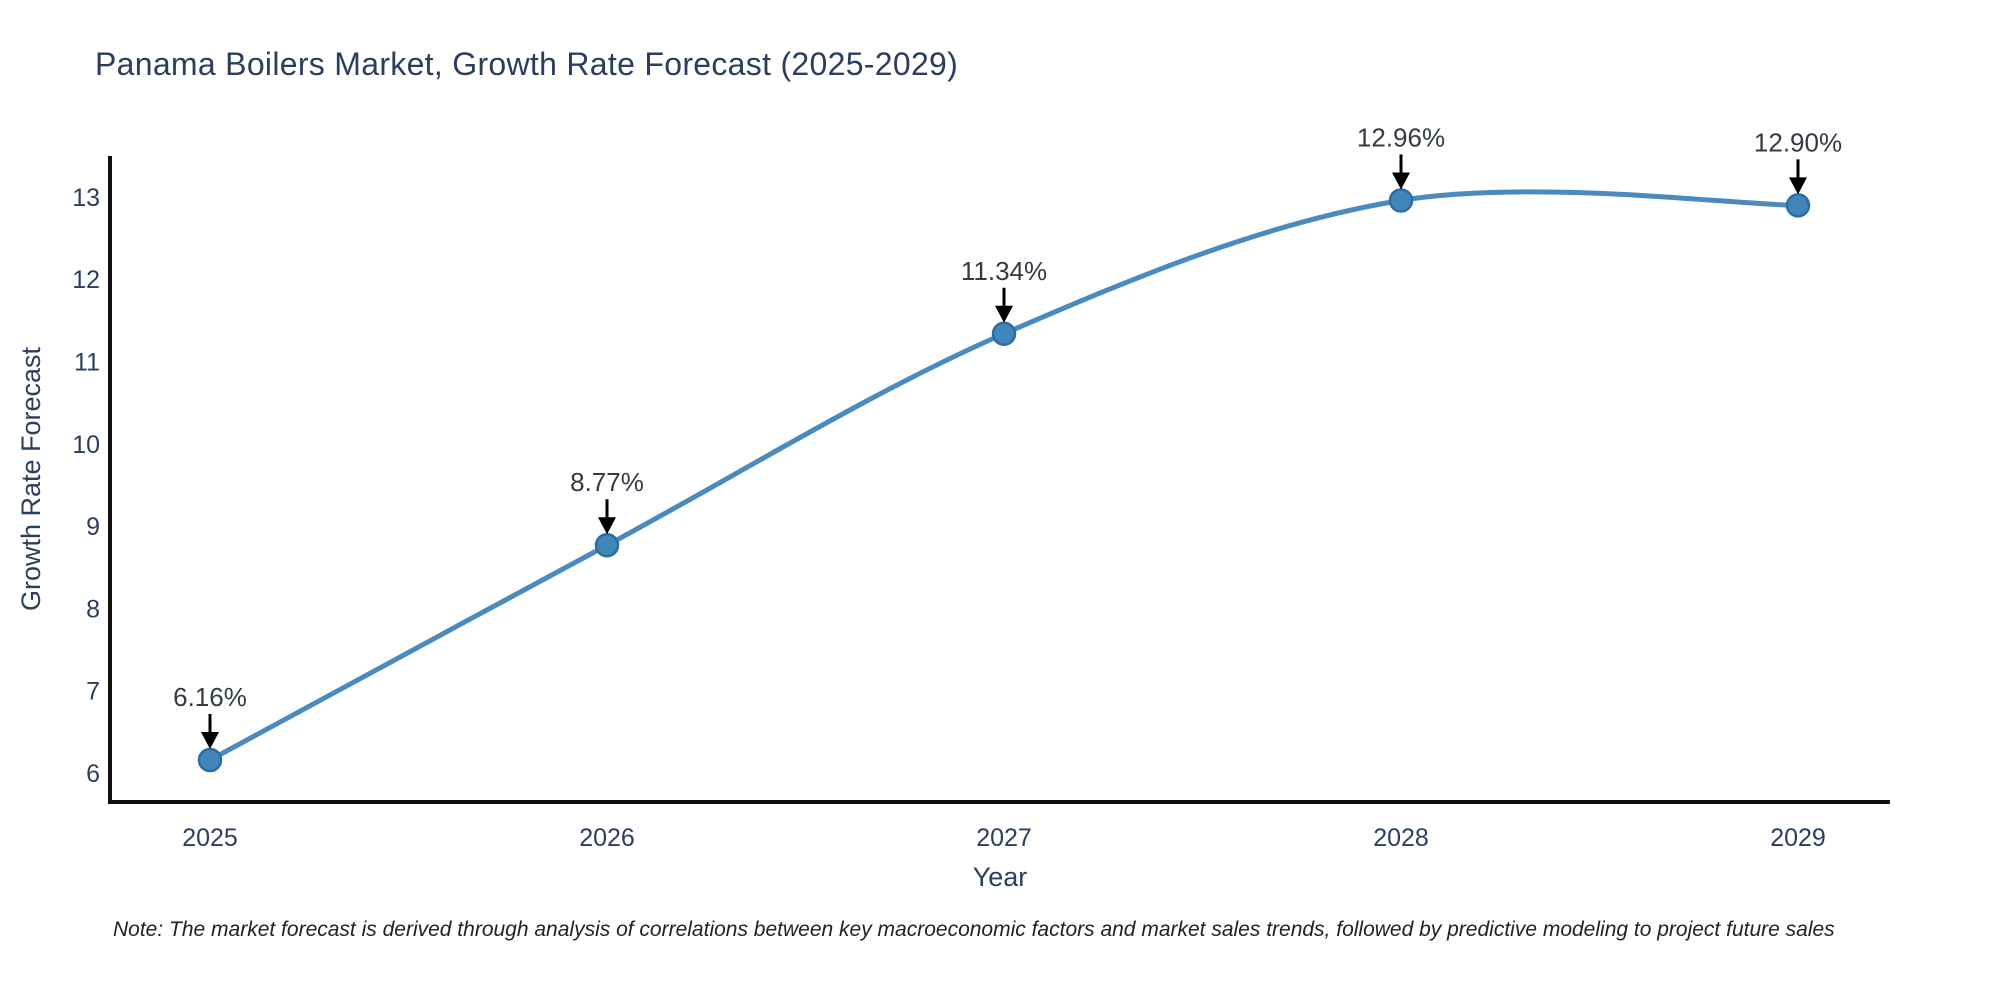  I want to click on y-tick-label: 7, so click(93, 692).